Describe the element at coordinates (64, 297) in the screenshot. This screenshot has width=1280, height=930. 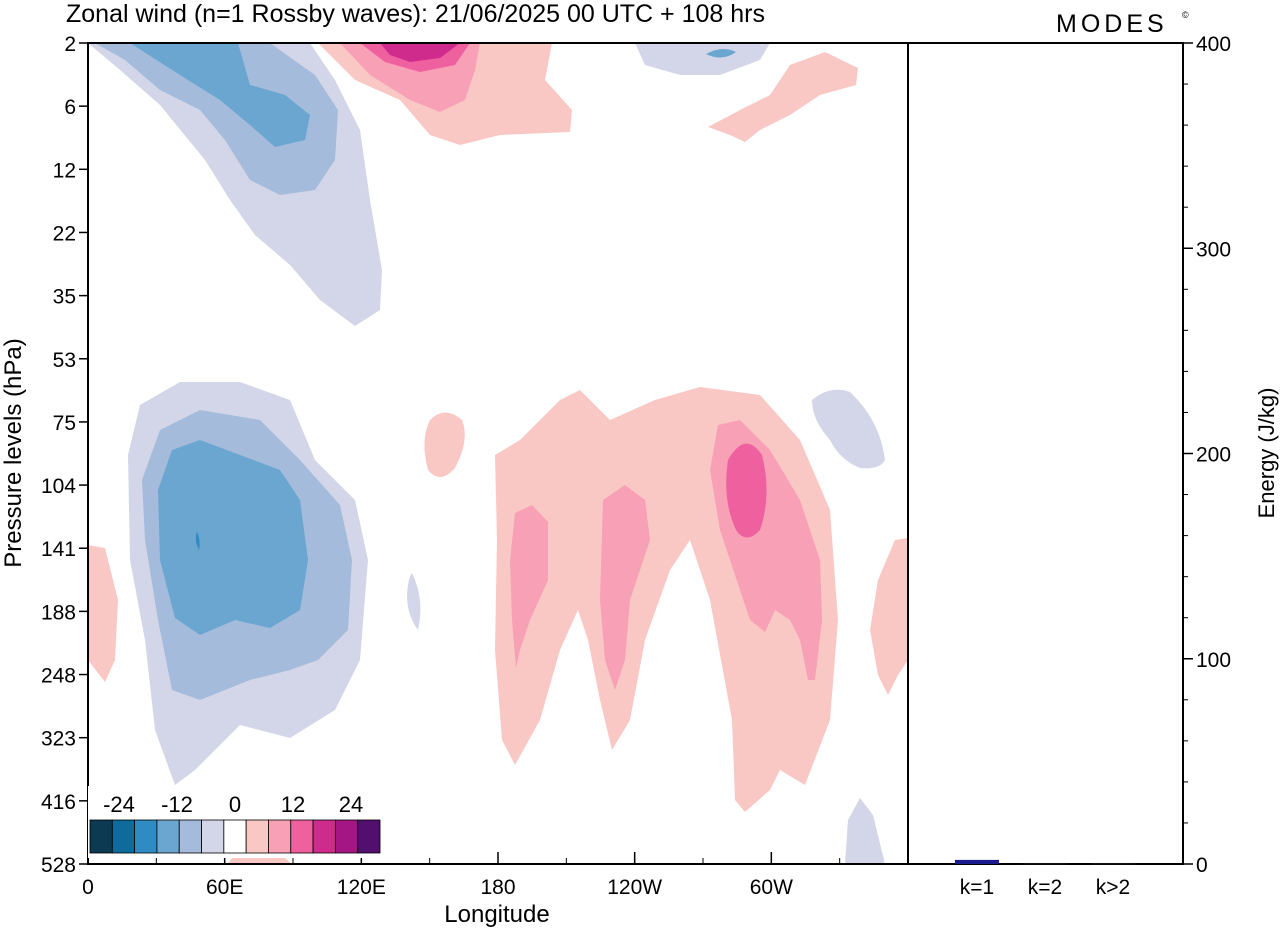
I see `y-tick-label: 35` at that location.